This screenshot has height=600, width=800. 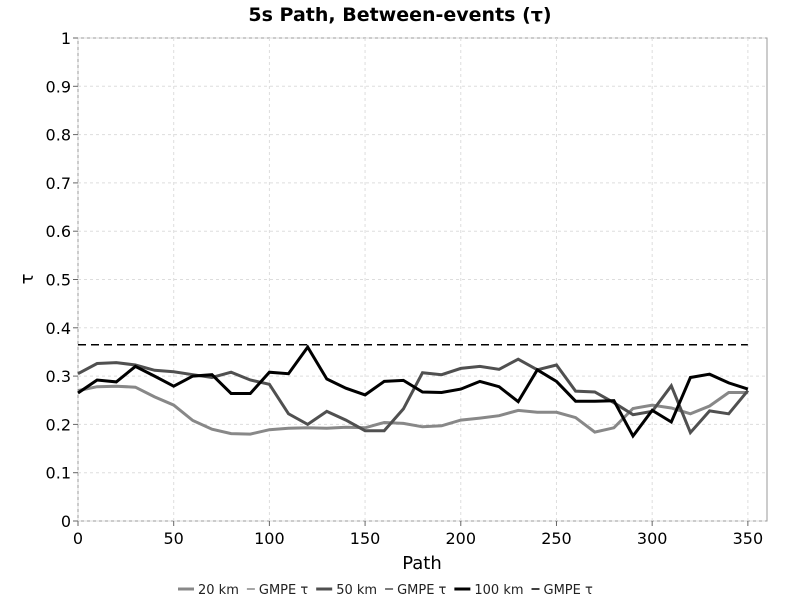 I want to click on x-tick-label: 150, so click(x=365, y=538).